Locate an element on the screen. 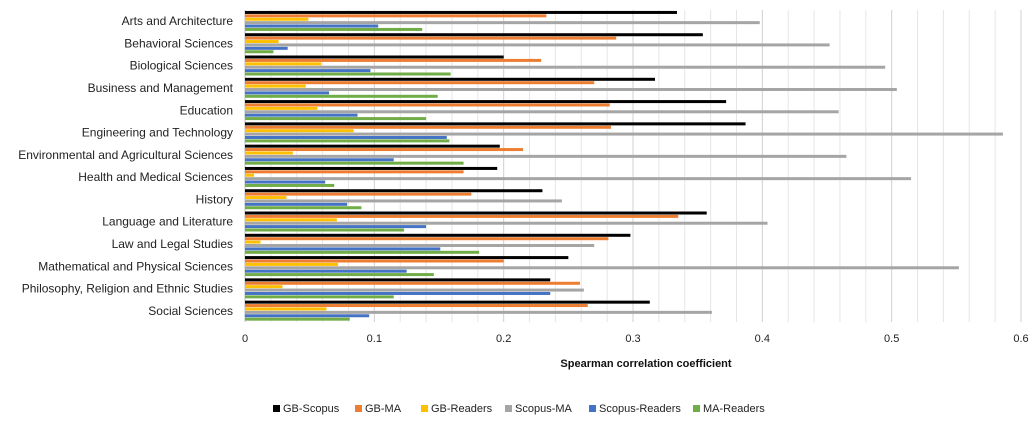 The height and width of the screenshot is (421, 1034). x-tick-labels: 0 0.1 0.2 0.3 0.4 0.5 0.6 is located at coordinates (635, 339).